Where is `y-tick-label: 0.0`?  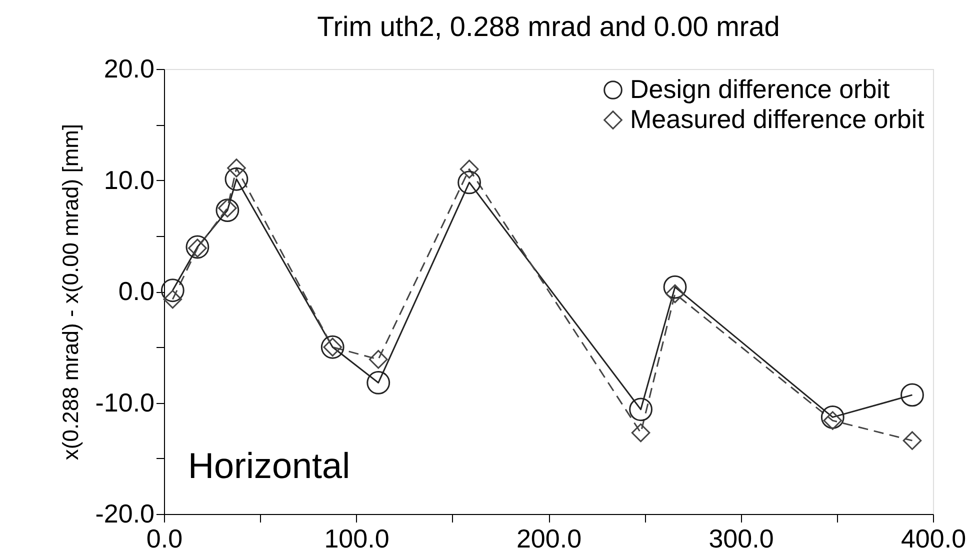 y-tick-label: 0.0 is located at coordinates (136, 291).